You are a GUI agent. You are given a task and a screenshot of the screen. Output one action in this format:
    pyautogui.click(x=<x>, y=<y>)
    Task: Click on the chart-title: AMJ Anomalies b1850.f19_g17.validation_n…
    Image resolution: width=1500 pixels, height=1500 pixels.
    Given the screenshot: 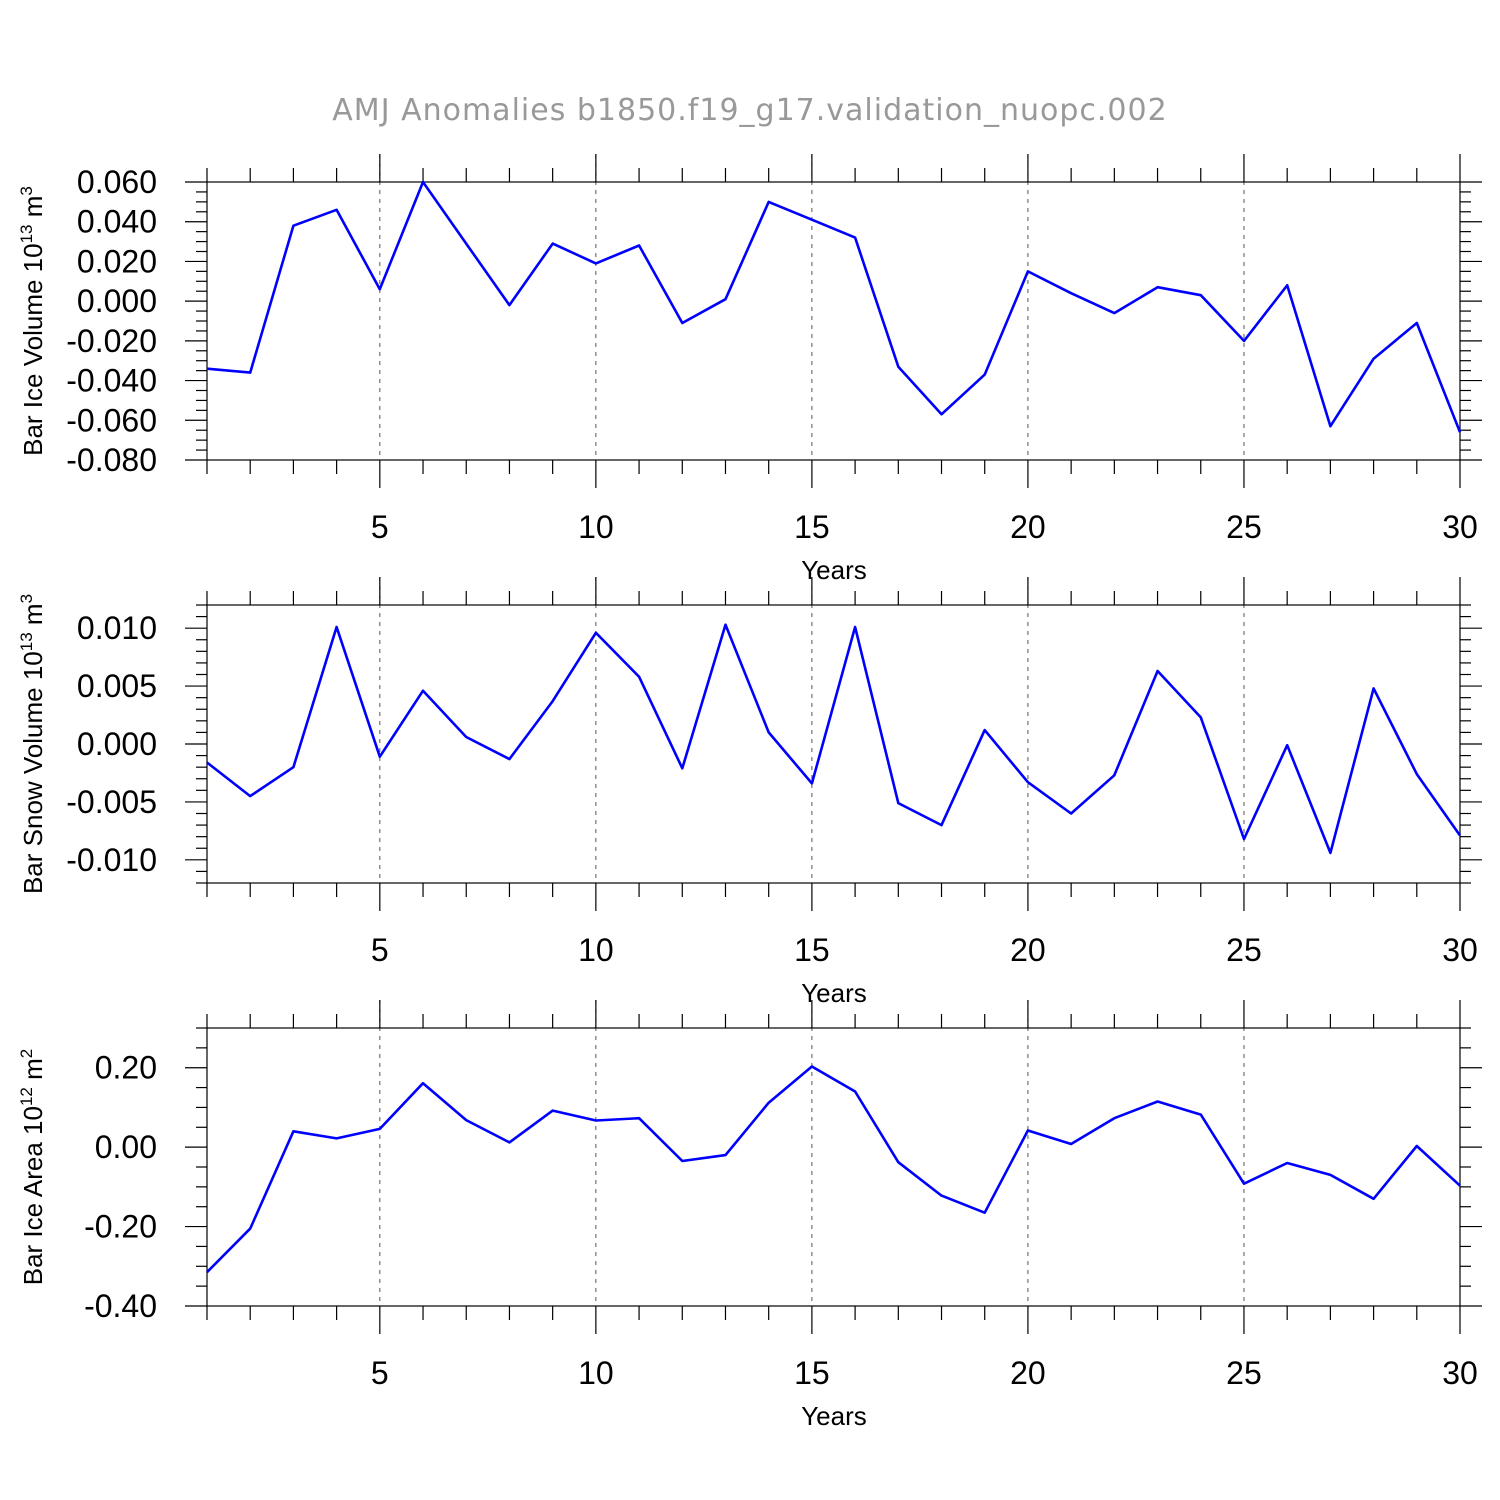 What is the action you would take?
    pyautogui.click(x=749, y=110)
    